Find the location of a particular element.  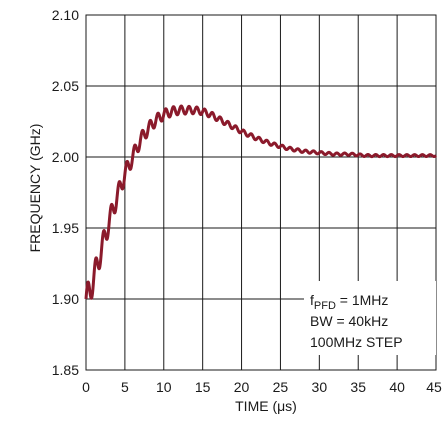

x-tick-label: 0 is located at coordinates (86, 387).